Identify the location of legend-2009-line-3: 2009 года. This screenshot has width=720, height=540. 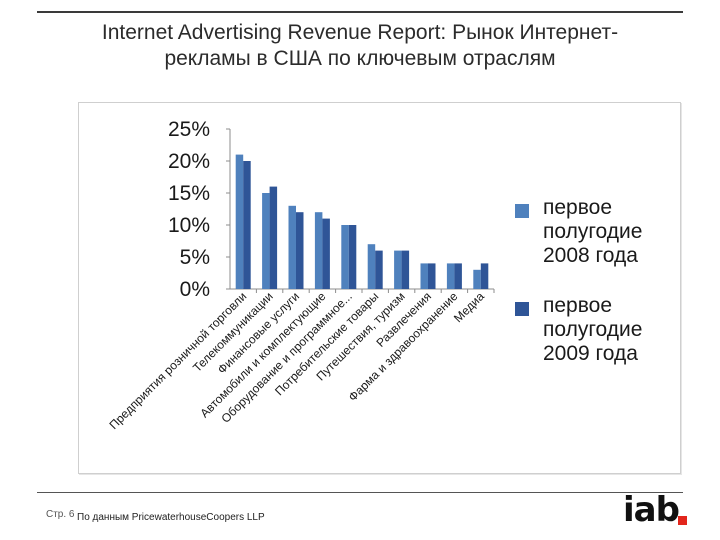
(590, 353).